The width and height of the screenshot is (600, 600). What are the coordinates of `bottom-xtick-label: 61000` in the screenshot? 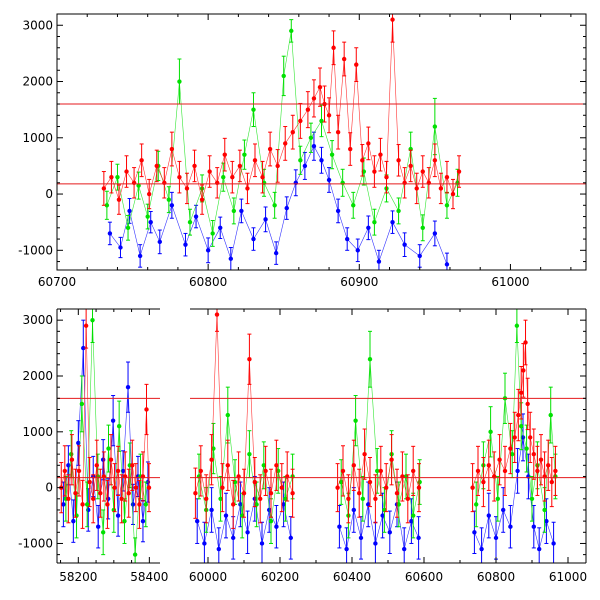 It's located at (568, 577).